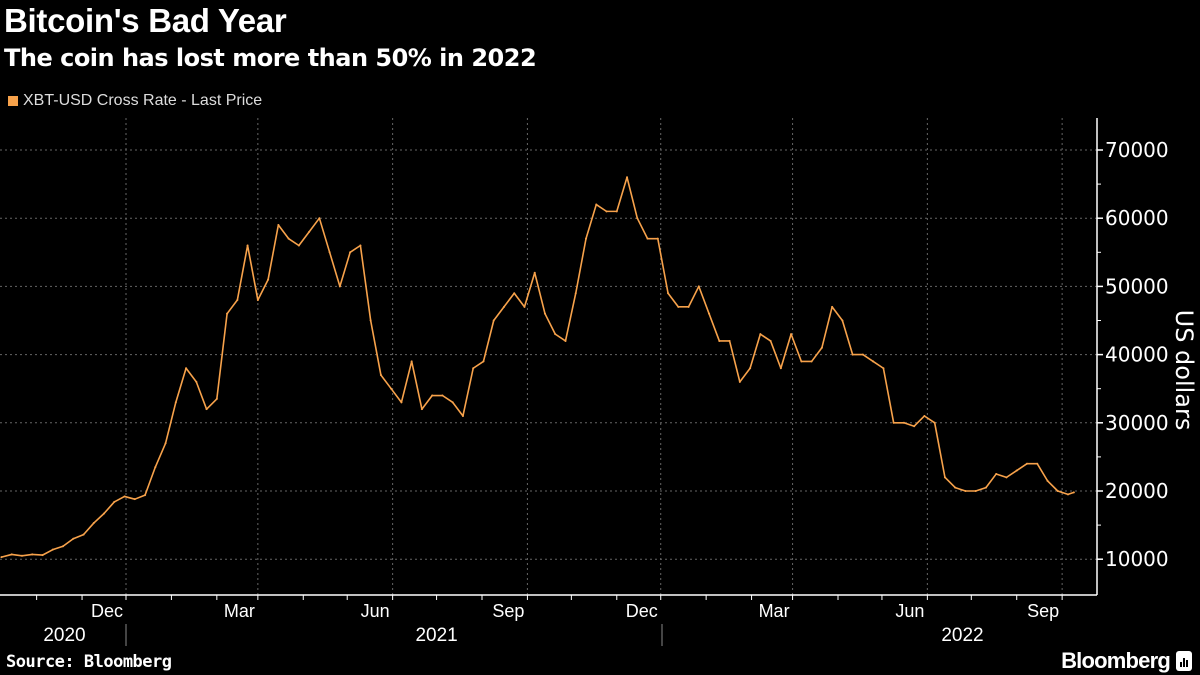  Describe the element at coordinates (1137, 355) in the screenshot. I see `y-tick-label: 40000` at that location.